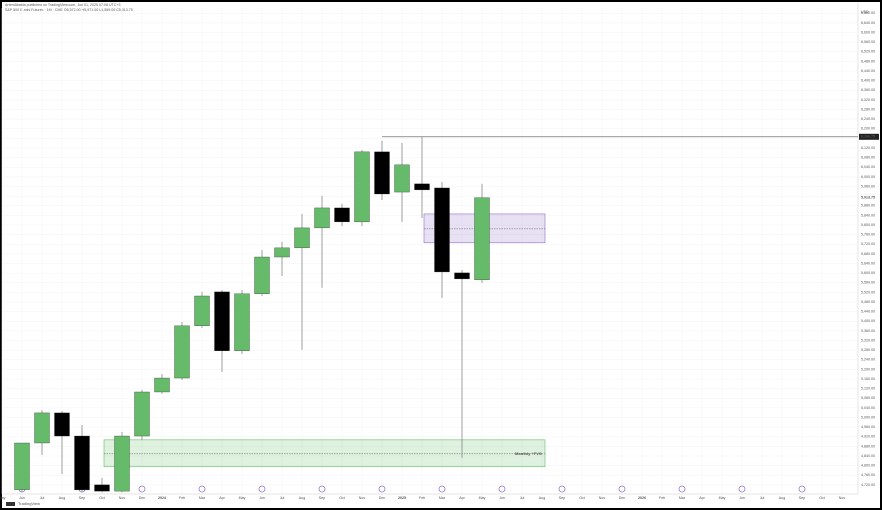 Image resolution: width=882 pixels, height=510 pixels. I want to click on y-tick-label: 5,280.00, so click(868, 350).